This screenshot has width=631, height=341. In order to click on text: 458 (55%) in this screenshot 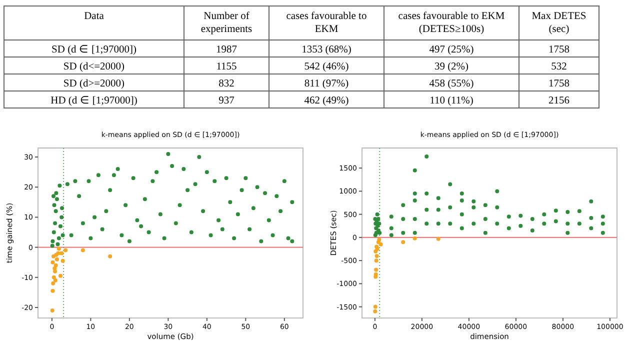, I will do `click(451, 84)`.